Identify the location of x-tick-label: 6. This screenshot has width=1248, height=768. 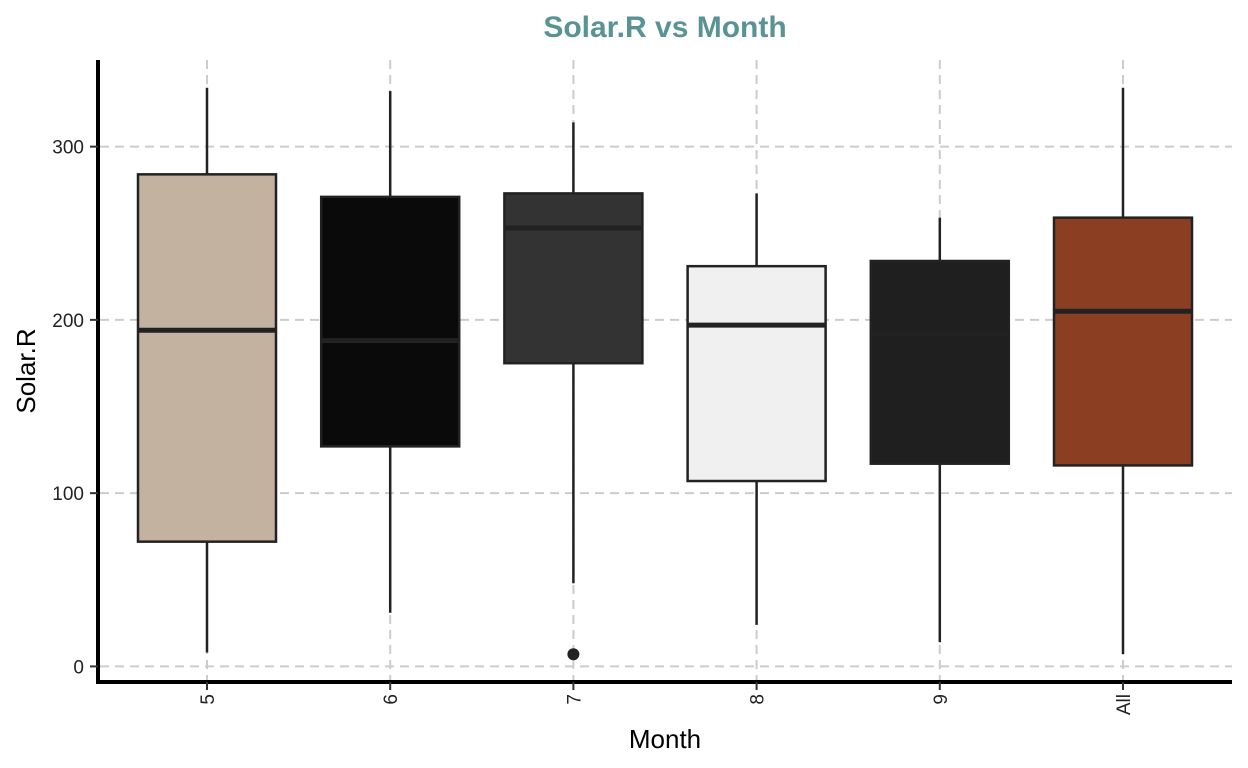
(391, 699).